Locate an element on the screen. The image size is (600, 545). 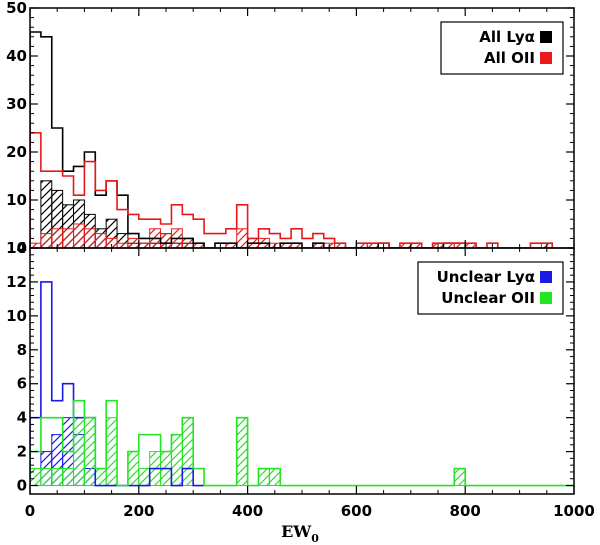
legend-swatch-all-oii is located at coordinates (546, 58).